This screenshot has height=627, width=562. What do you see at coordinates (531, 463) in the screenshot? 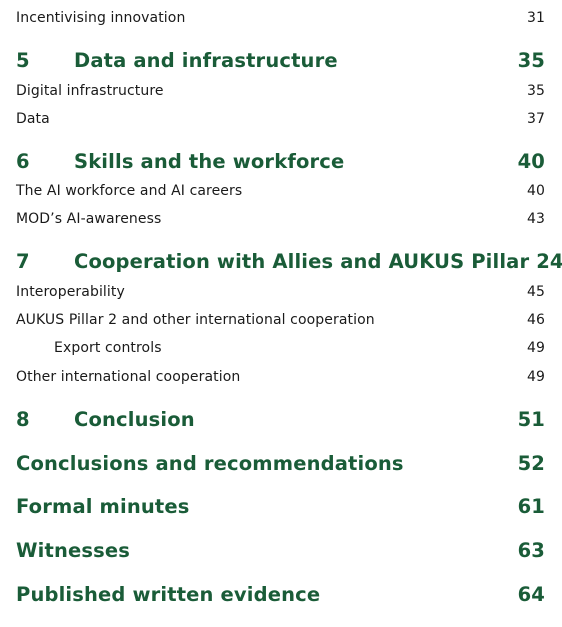
I see `toc-section-page: 52` at bounding box center [531, 463].